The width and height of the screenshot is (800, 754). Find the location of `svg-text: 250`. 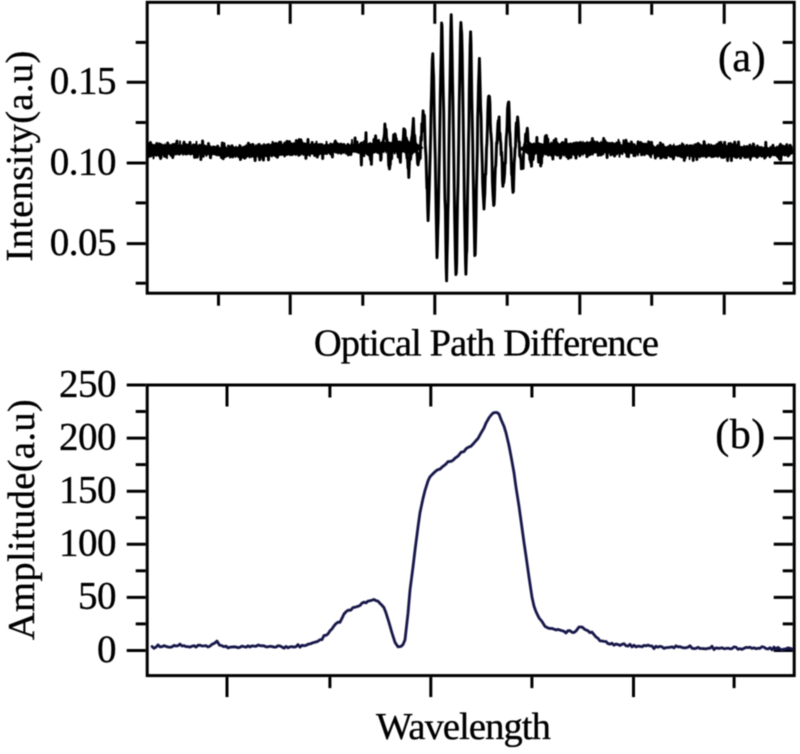

svg-text: 250 is located at coordinates (87, 383).